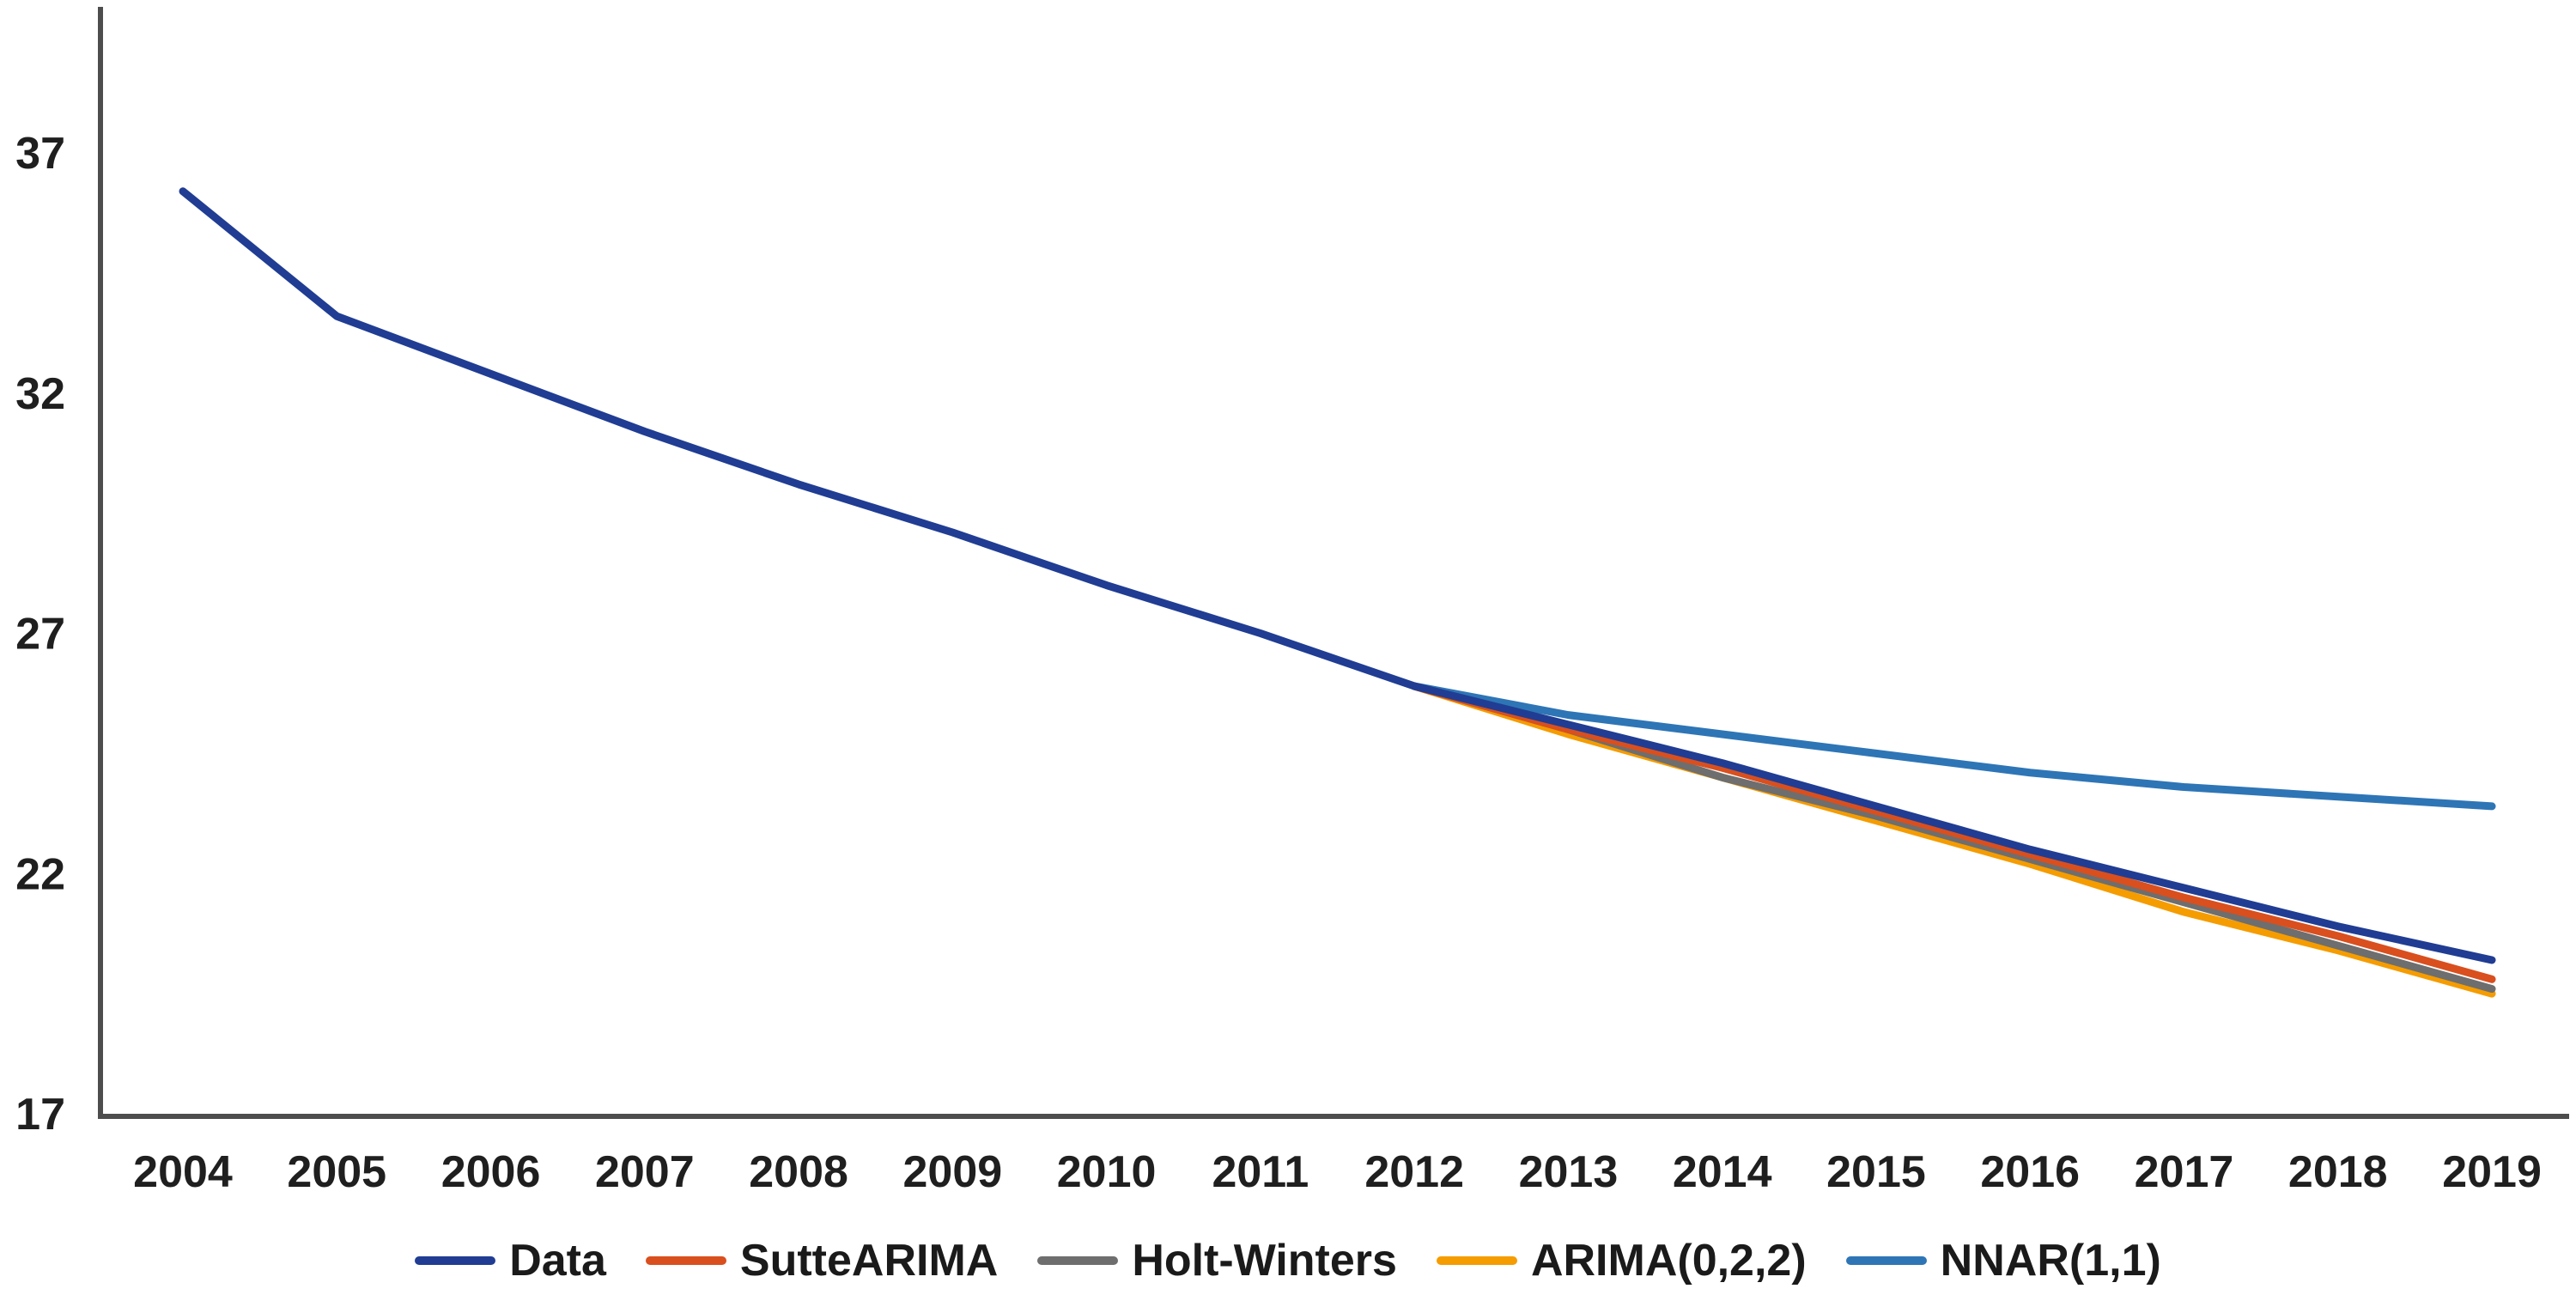 This screenshot has height=1307, width=2576. Describe the element at coordinates (1722, 1172) in the screenshot. I see `x-tick-label: 2014` at that location.